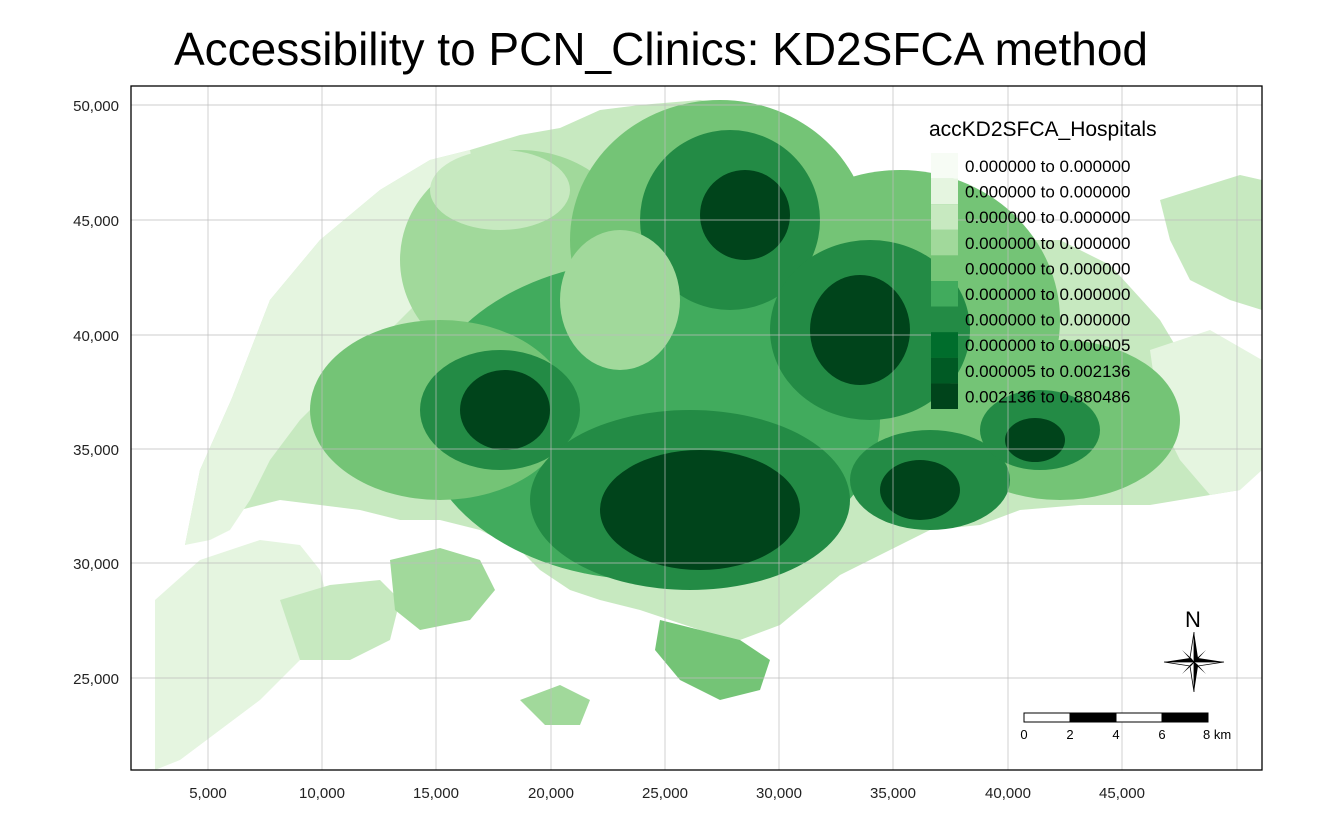  I want to click on legend-label: 0.000005 to 0.002136, so click(1047, 371).